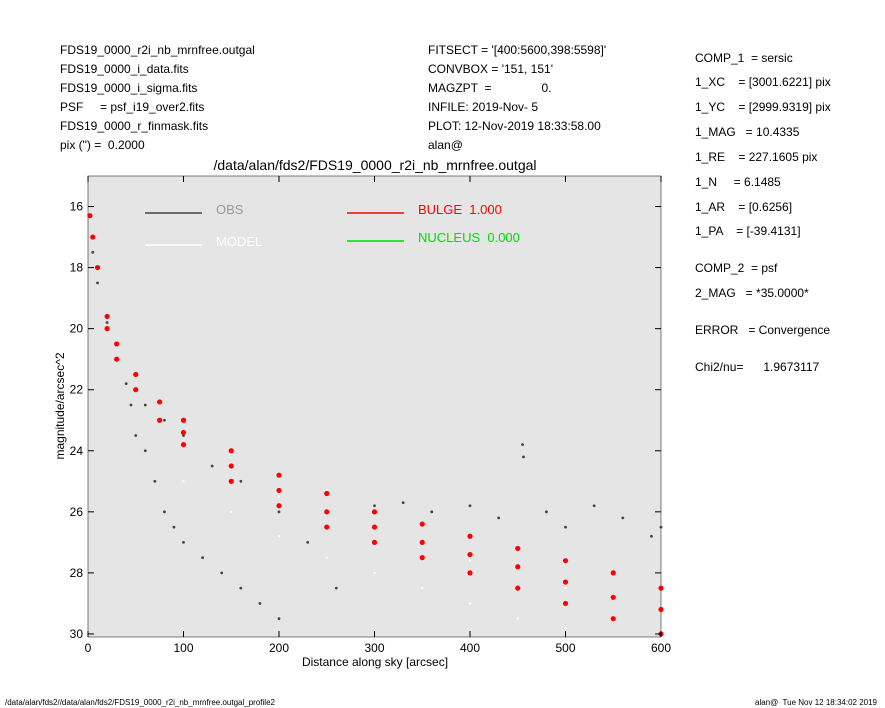 This screenshot has width=885, height=708. What do you see at coordinates (77, 451) in the screenshot?
I see `y-tick-label: 24` at bounding box center [77, 451].